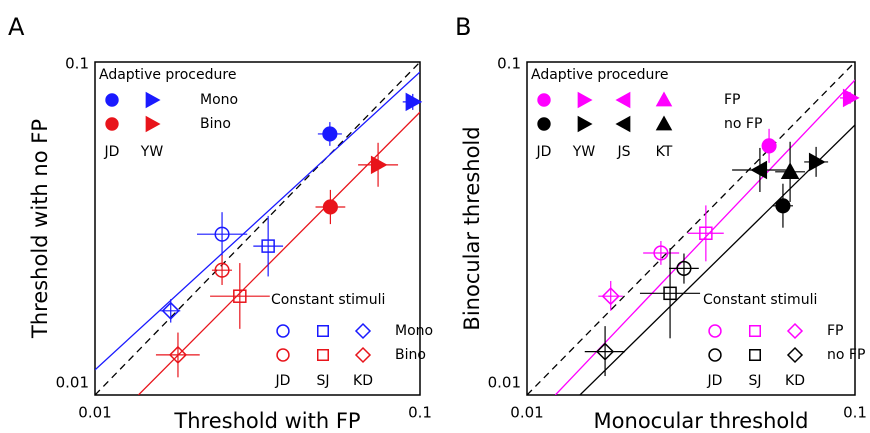  I want to click on y-axis-label: Threshold with no FP, so click(40, 229).